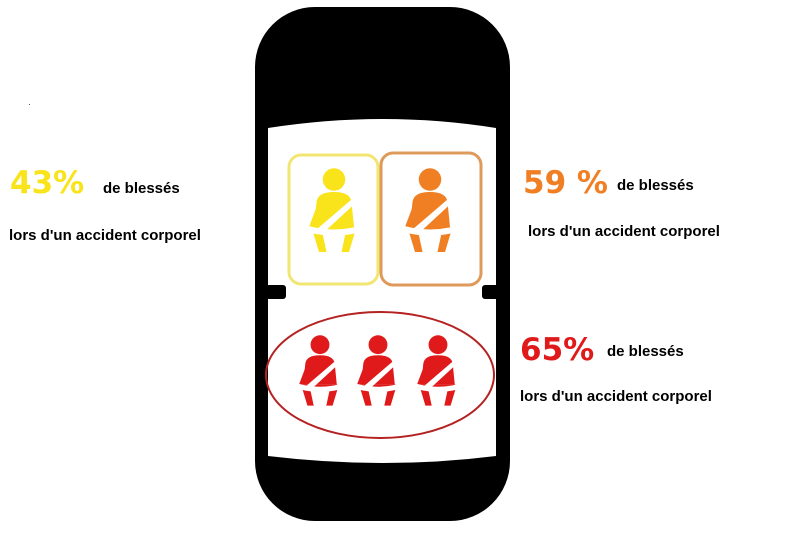  What do you see at coordinates (565, 183) in the screenshot?
I see `passenger-percent: 59 %` at bounding box center [565, 183].